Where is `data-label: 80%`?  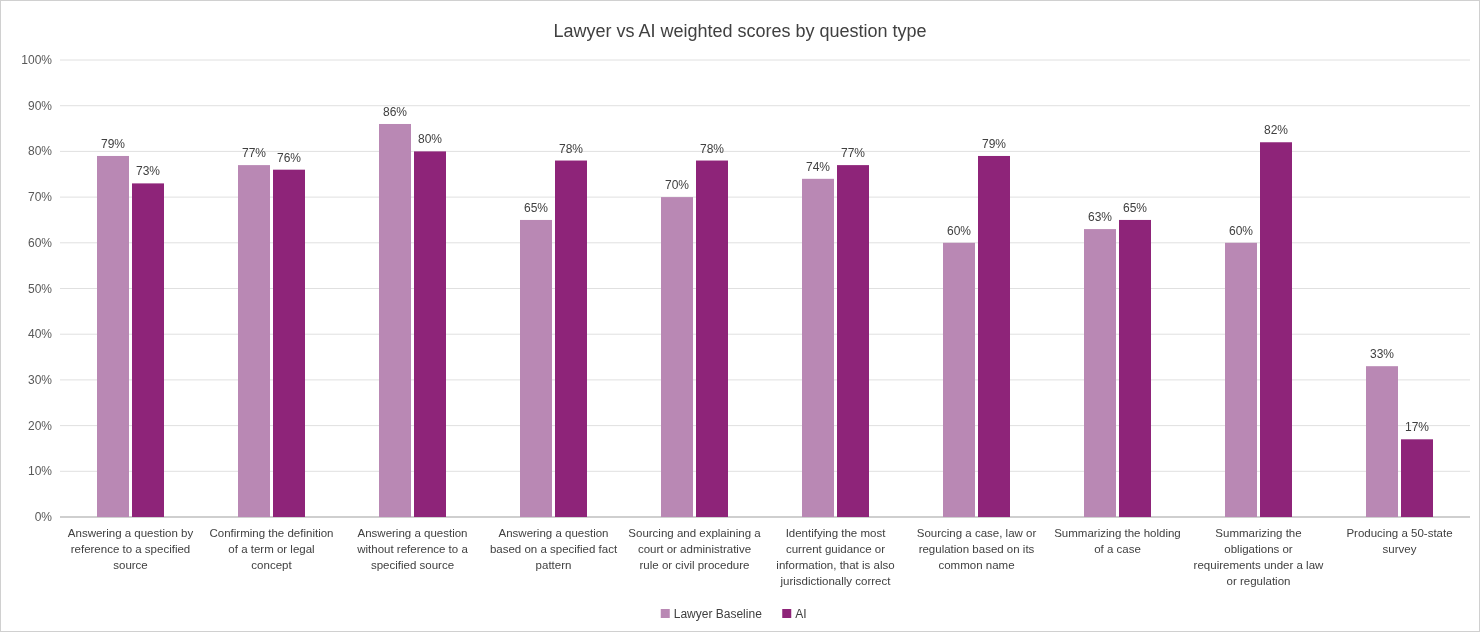
data-label: 80% is located at coordinates (430, 139).